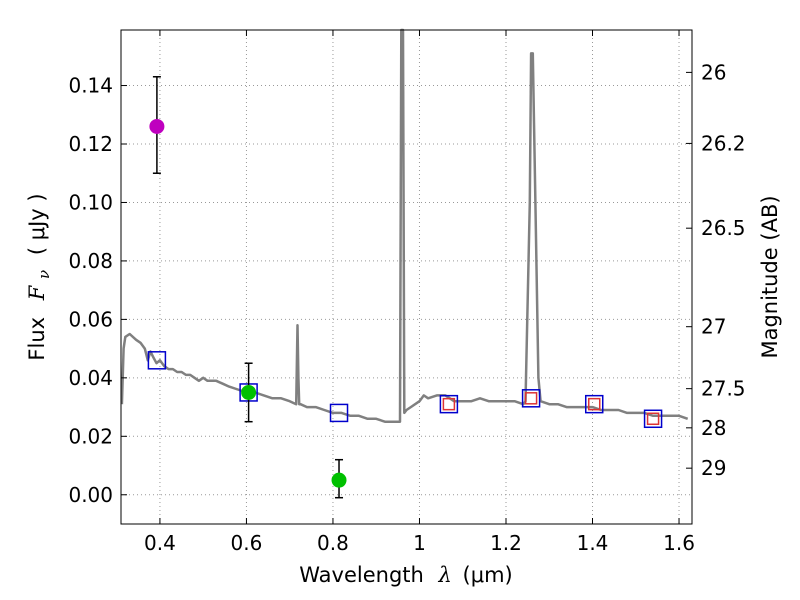  Describe the element at coordinates (90, 261) in the screenshot. I see `y-tick-label: 0.08` at that location.